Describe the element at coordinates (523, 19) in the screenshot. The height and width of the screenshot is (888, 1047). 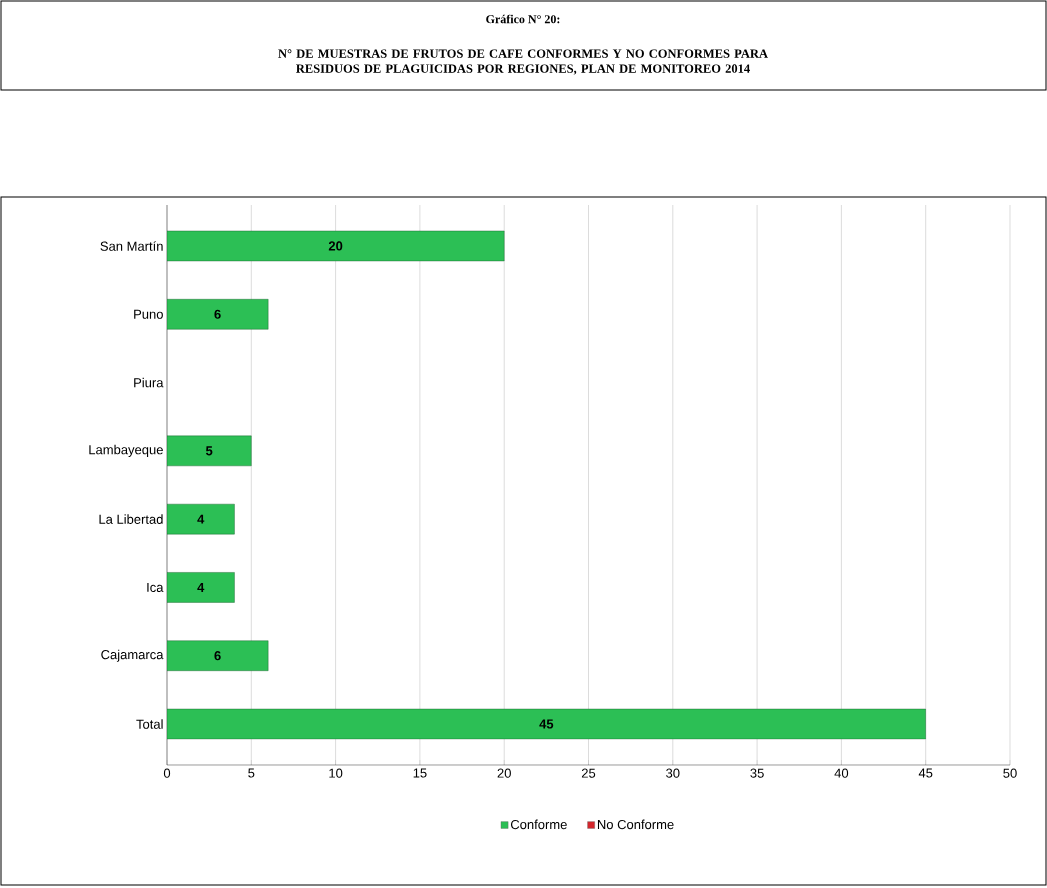
I see `chart-title: Gráfico N° 20:` at that location.